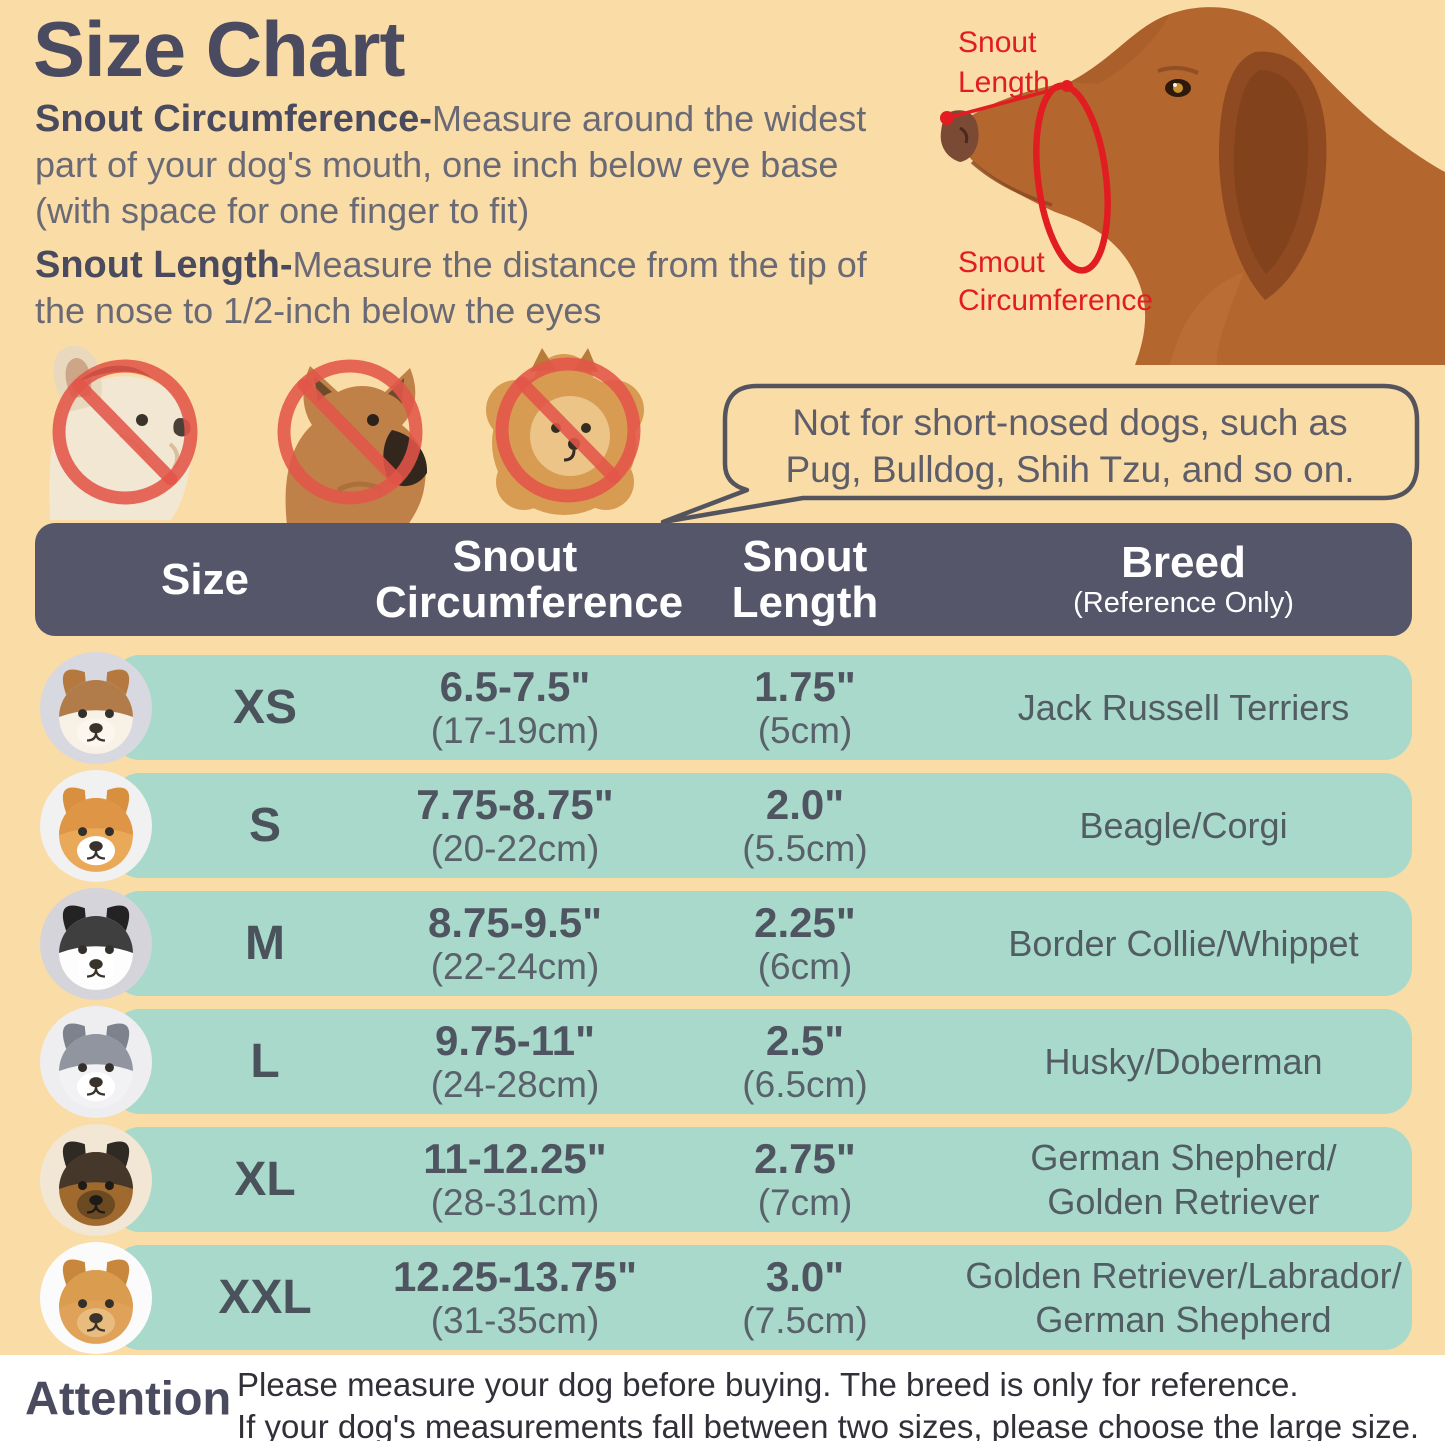  What do you see at coordinates (1192, 186) in the screenshot?
I see `dog-measurement-diagram: Snout Length Smout Circumference` at bounding box center [1192, 186].